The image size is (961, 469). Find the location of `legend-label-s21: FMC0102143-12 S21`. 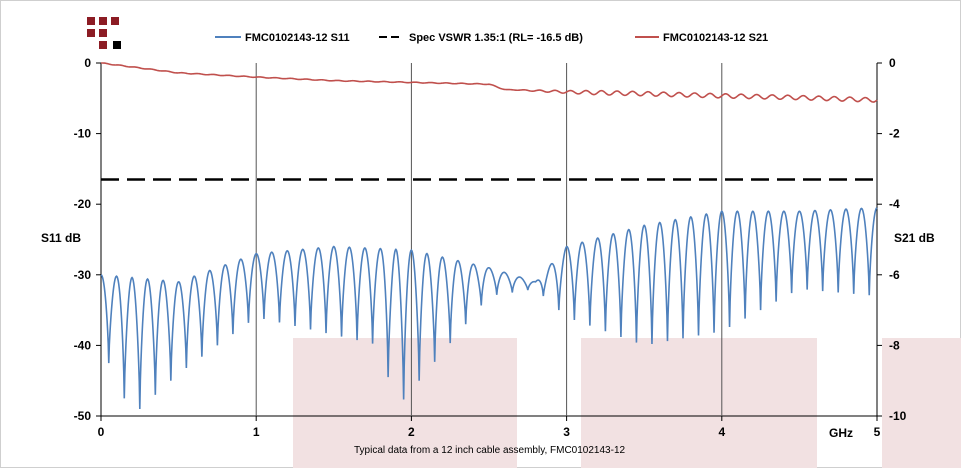

legend-label-s21: FMC0102143-12 S21 is located at coordinates (715, 38).